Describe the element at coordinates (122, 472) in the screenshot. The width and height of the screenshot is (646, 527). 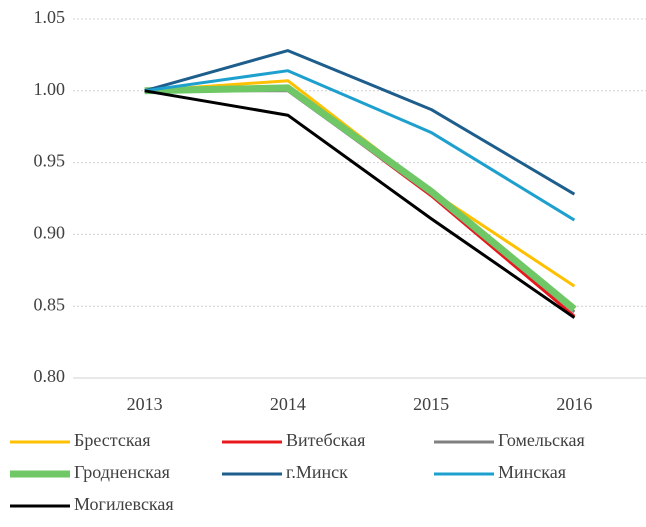
I see `legend-label: Гродненская` at that location.